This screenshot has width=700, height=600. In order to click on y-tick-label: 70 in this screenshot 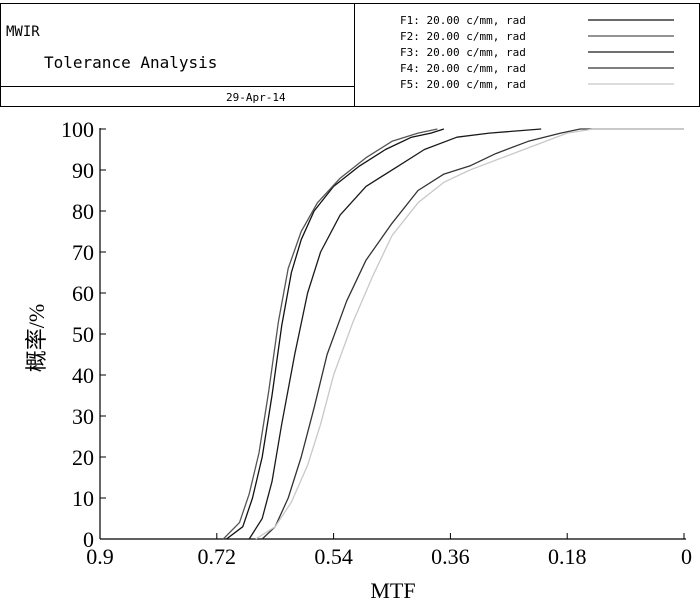, I will do `click(83, 252)`.